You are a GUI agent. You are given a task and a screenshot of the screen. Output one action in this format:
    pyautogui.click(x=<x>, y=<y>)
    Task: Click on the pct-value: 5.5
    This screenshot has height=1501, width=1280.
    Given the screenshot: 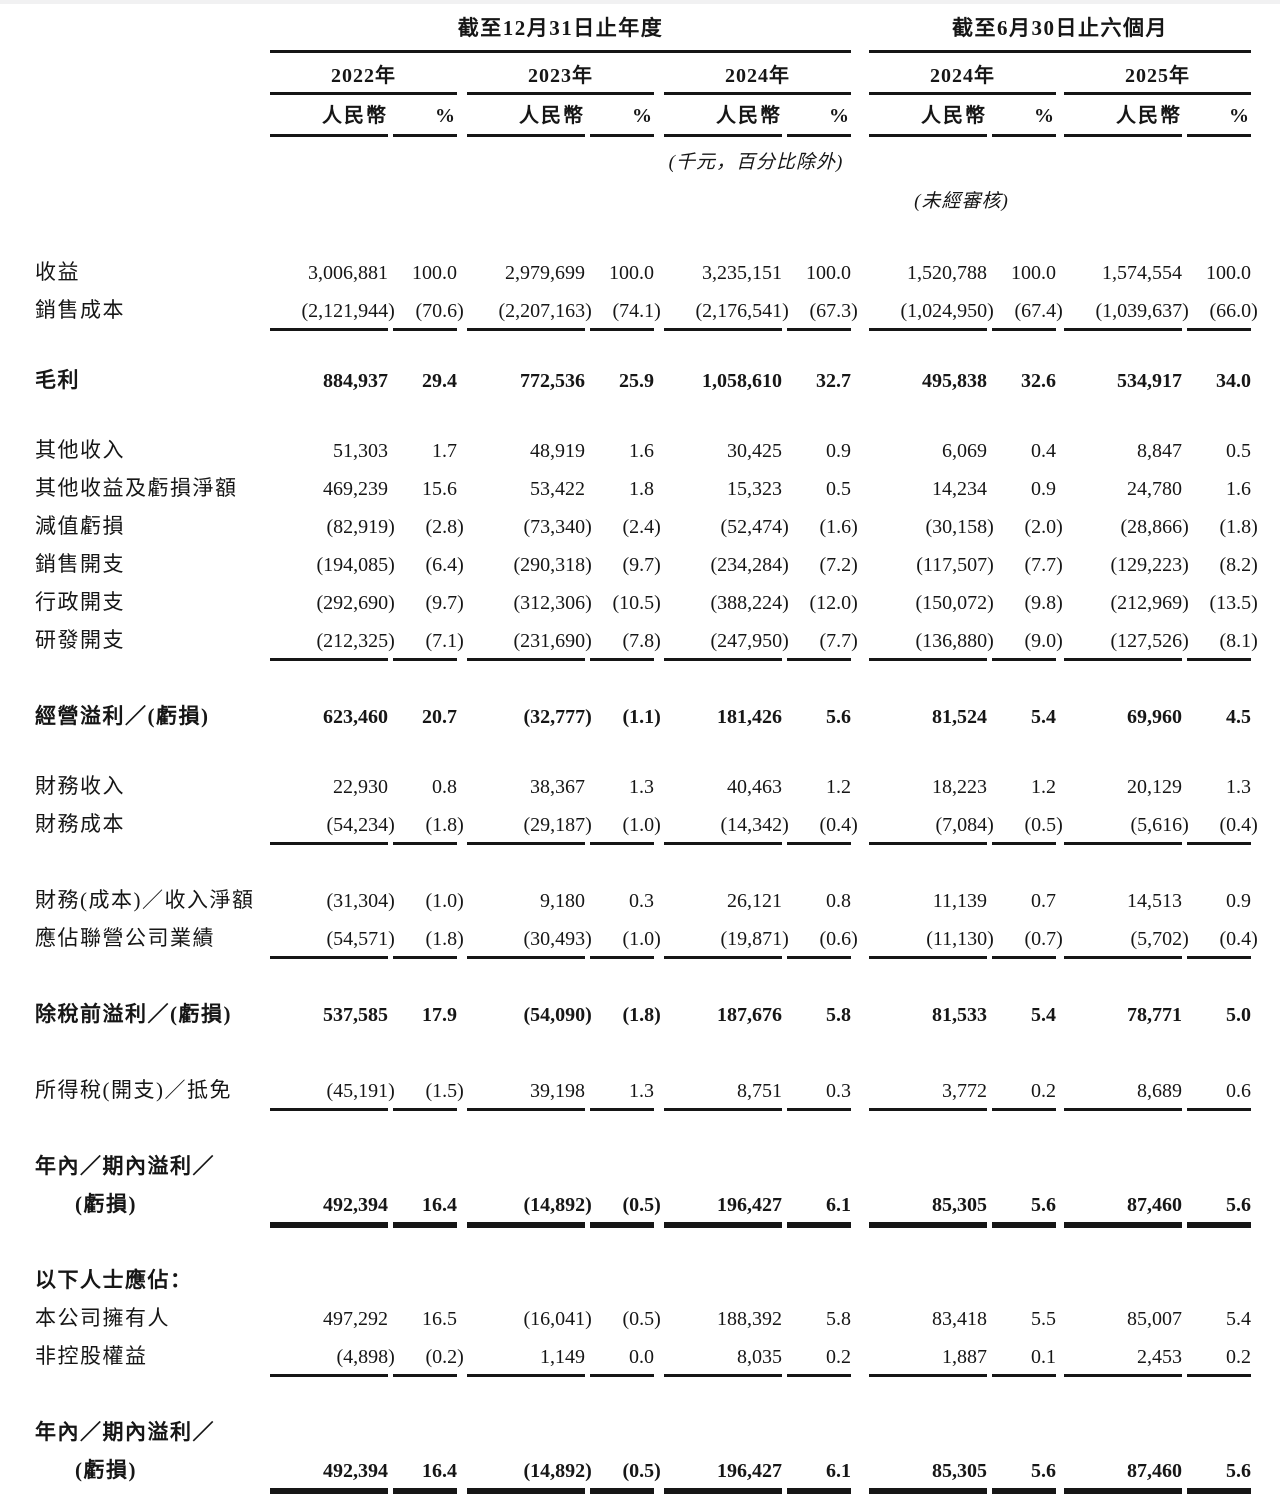 What is the action you would take?
    pyautogui.click(x=1024, y=1323)
    